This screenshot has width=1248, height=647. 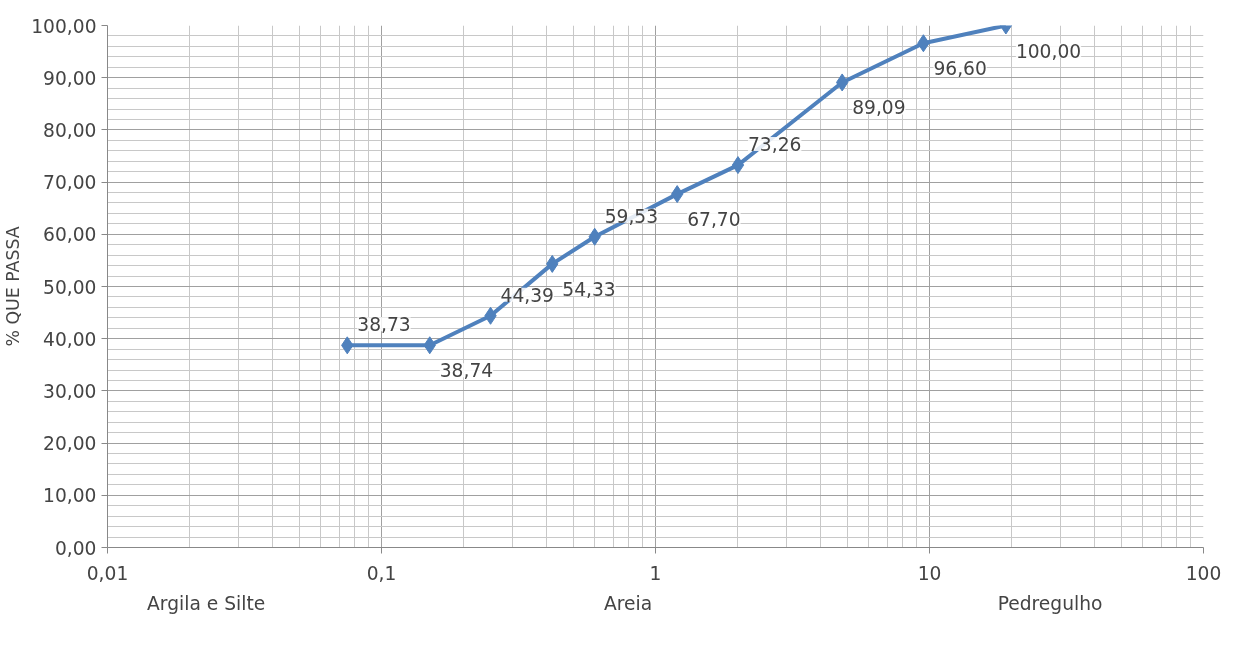 I want to click on y-axis-title: % QUE PASSA, so click(x=13, y=286).